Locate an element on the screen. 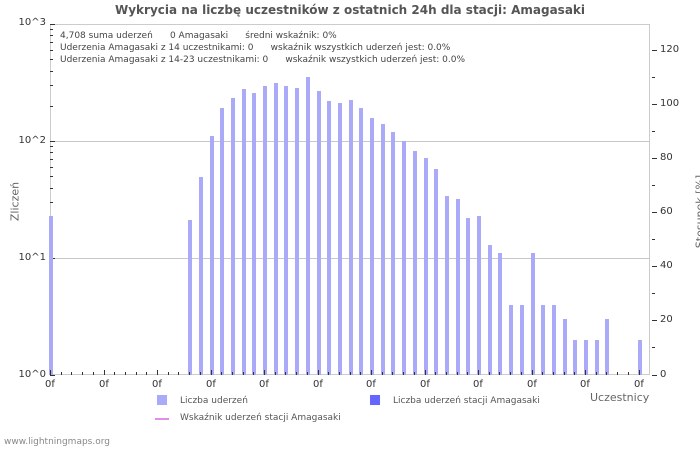 The height and width of the screenshot is (450, 700). y-tick-label: 10^0 is located at coordinates (32, 374).